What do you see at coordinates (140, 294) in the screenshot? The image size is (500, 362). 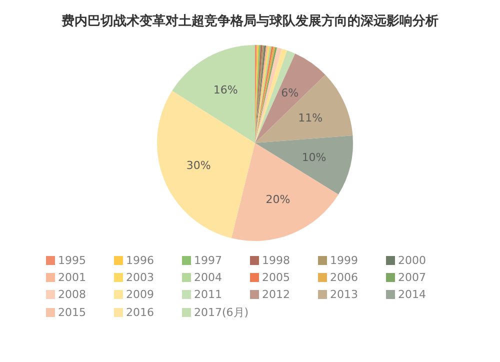 I see `legend-label: 2009` at bounding box center [140, 294].